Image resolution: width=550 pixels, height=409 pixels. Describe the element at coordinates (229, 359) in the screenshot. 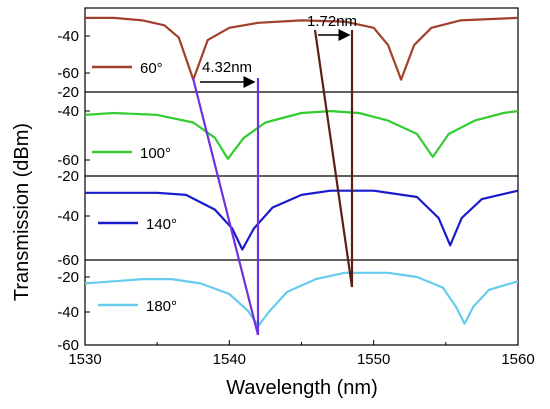

I see `x-tick-label: 1540` at that location.